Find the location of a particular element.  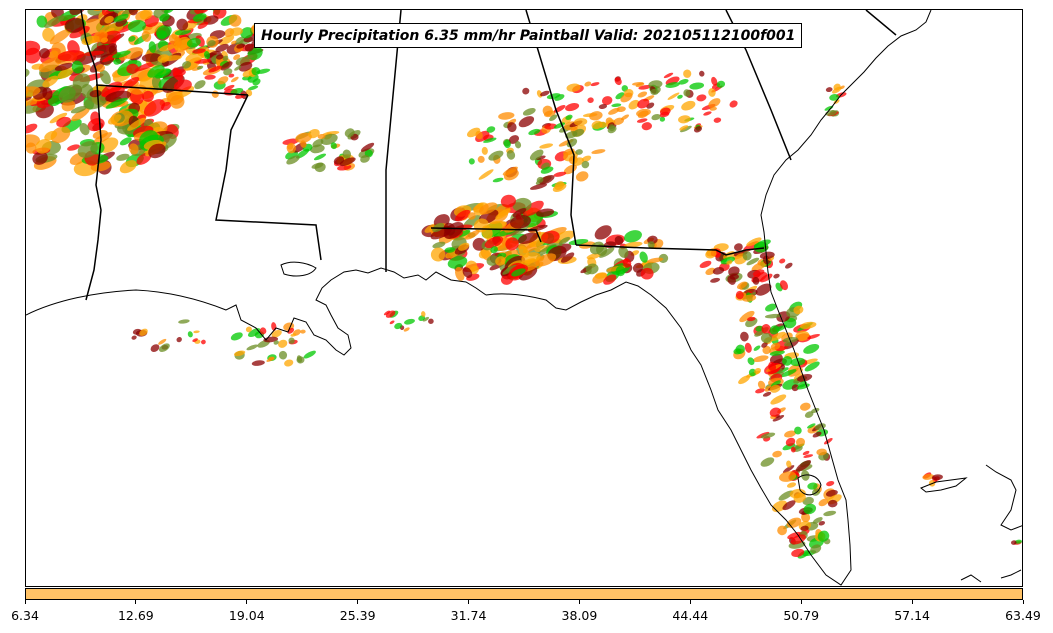

lake-okeechobee is located at coordinates (809, 485).